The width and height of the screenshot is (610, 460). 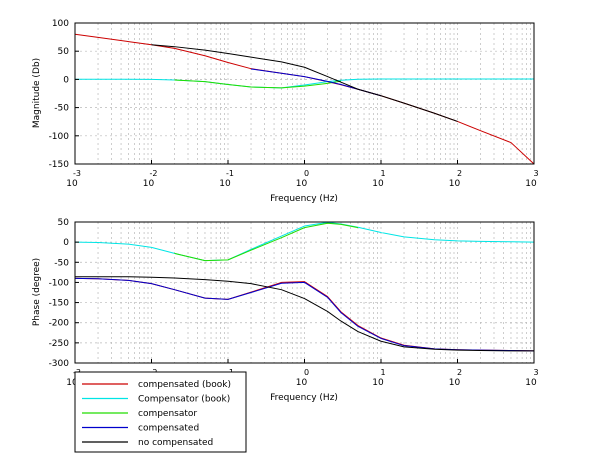 I want to click on magnitude-x-tick-exponent: -3, so click(x=77, y=173).